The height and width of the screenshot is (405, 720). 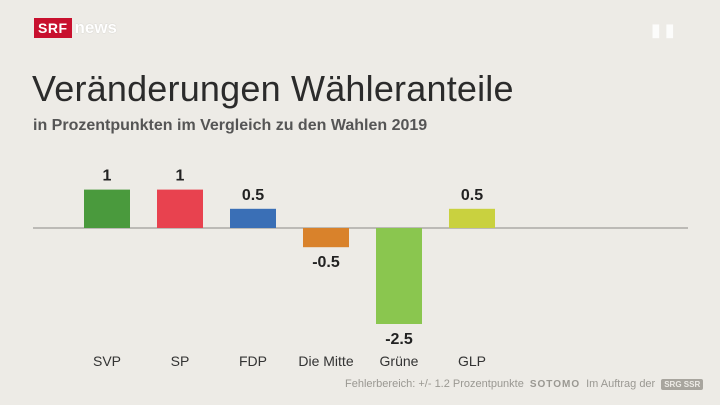 What do you see at coordinates (107, 361) in the screenshot?
I see `category-label-0: SVP` at bounding box center [107, 361].